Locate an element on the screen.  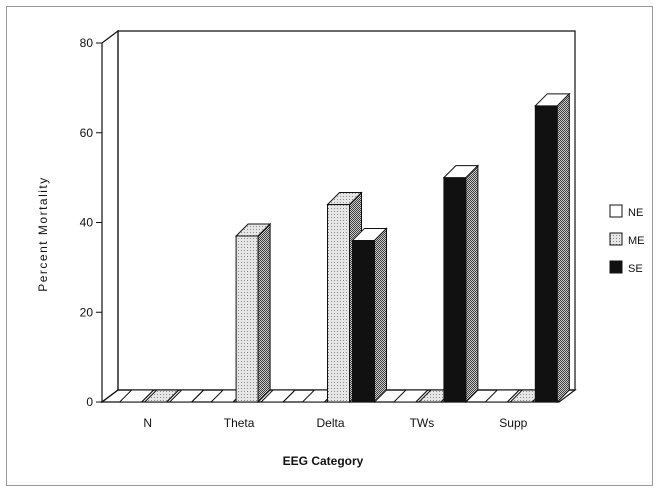
bar-SE-Theta is located at coordinates (278, 396).